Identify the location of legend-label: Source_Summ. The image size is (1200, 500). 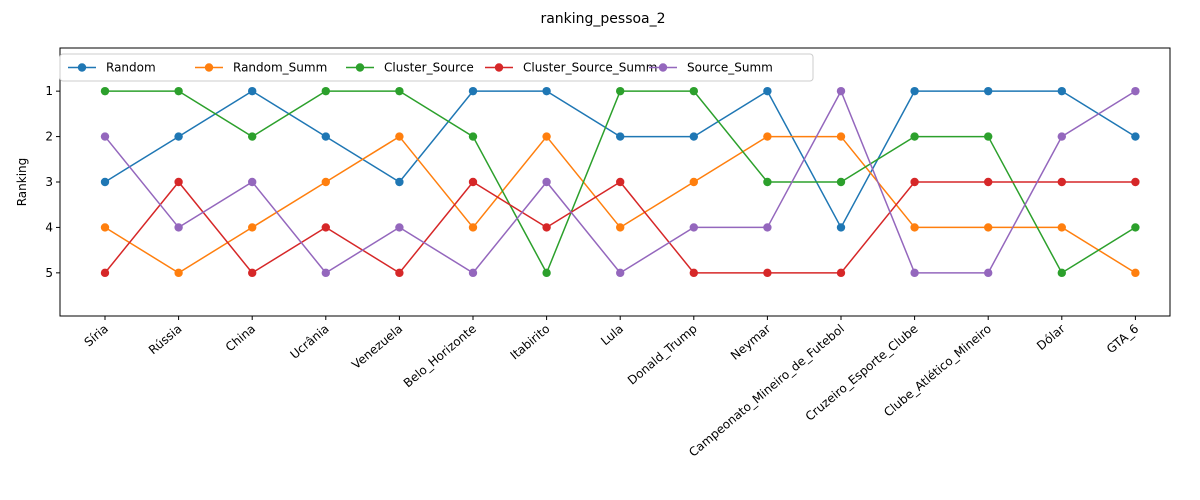
(730, 68).